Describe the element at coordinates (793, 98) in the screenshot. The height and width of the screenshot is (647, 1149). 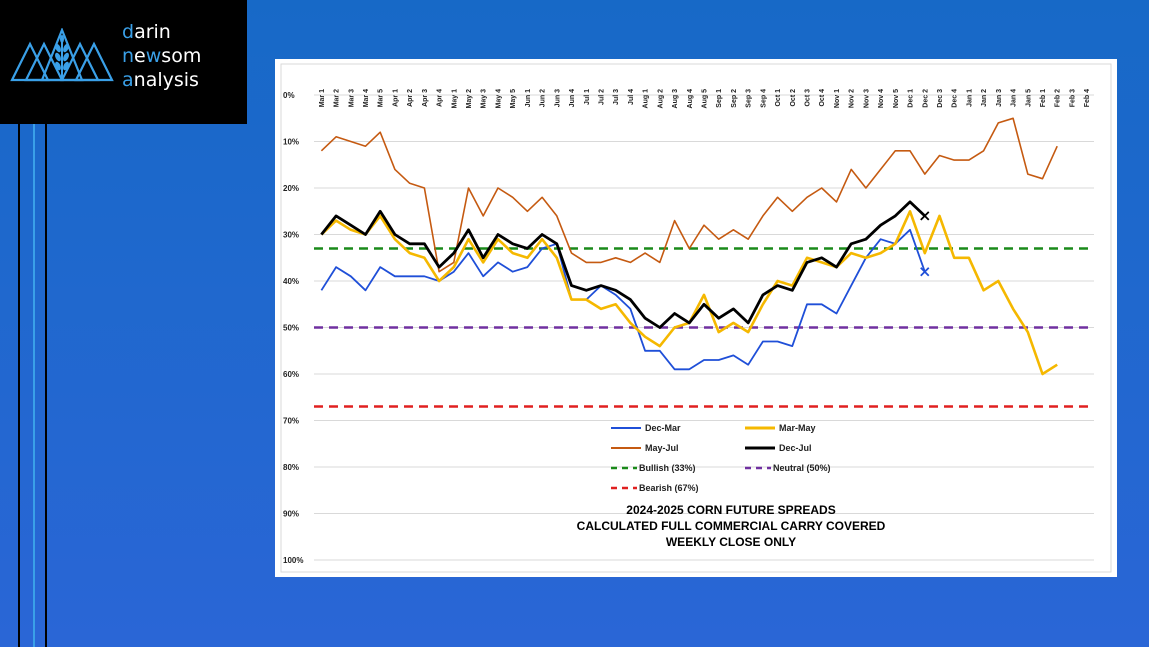
I see `x-tick-label: Oct 2` at that location.